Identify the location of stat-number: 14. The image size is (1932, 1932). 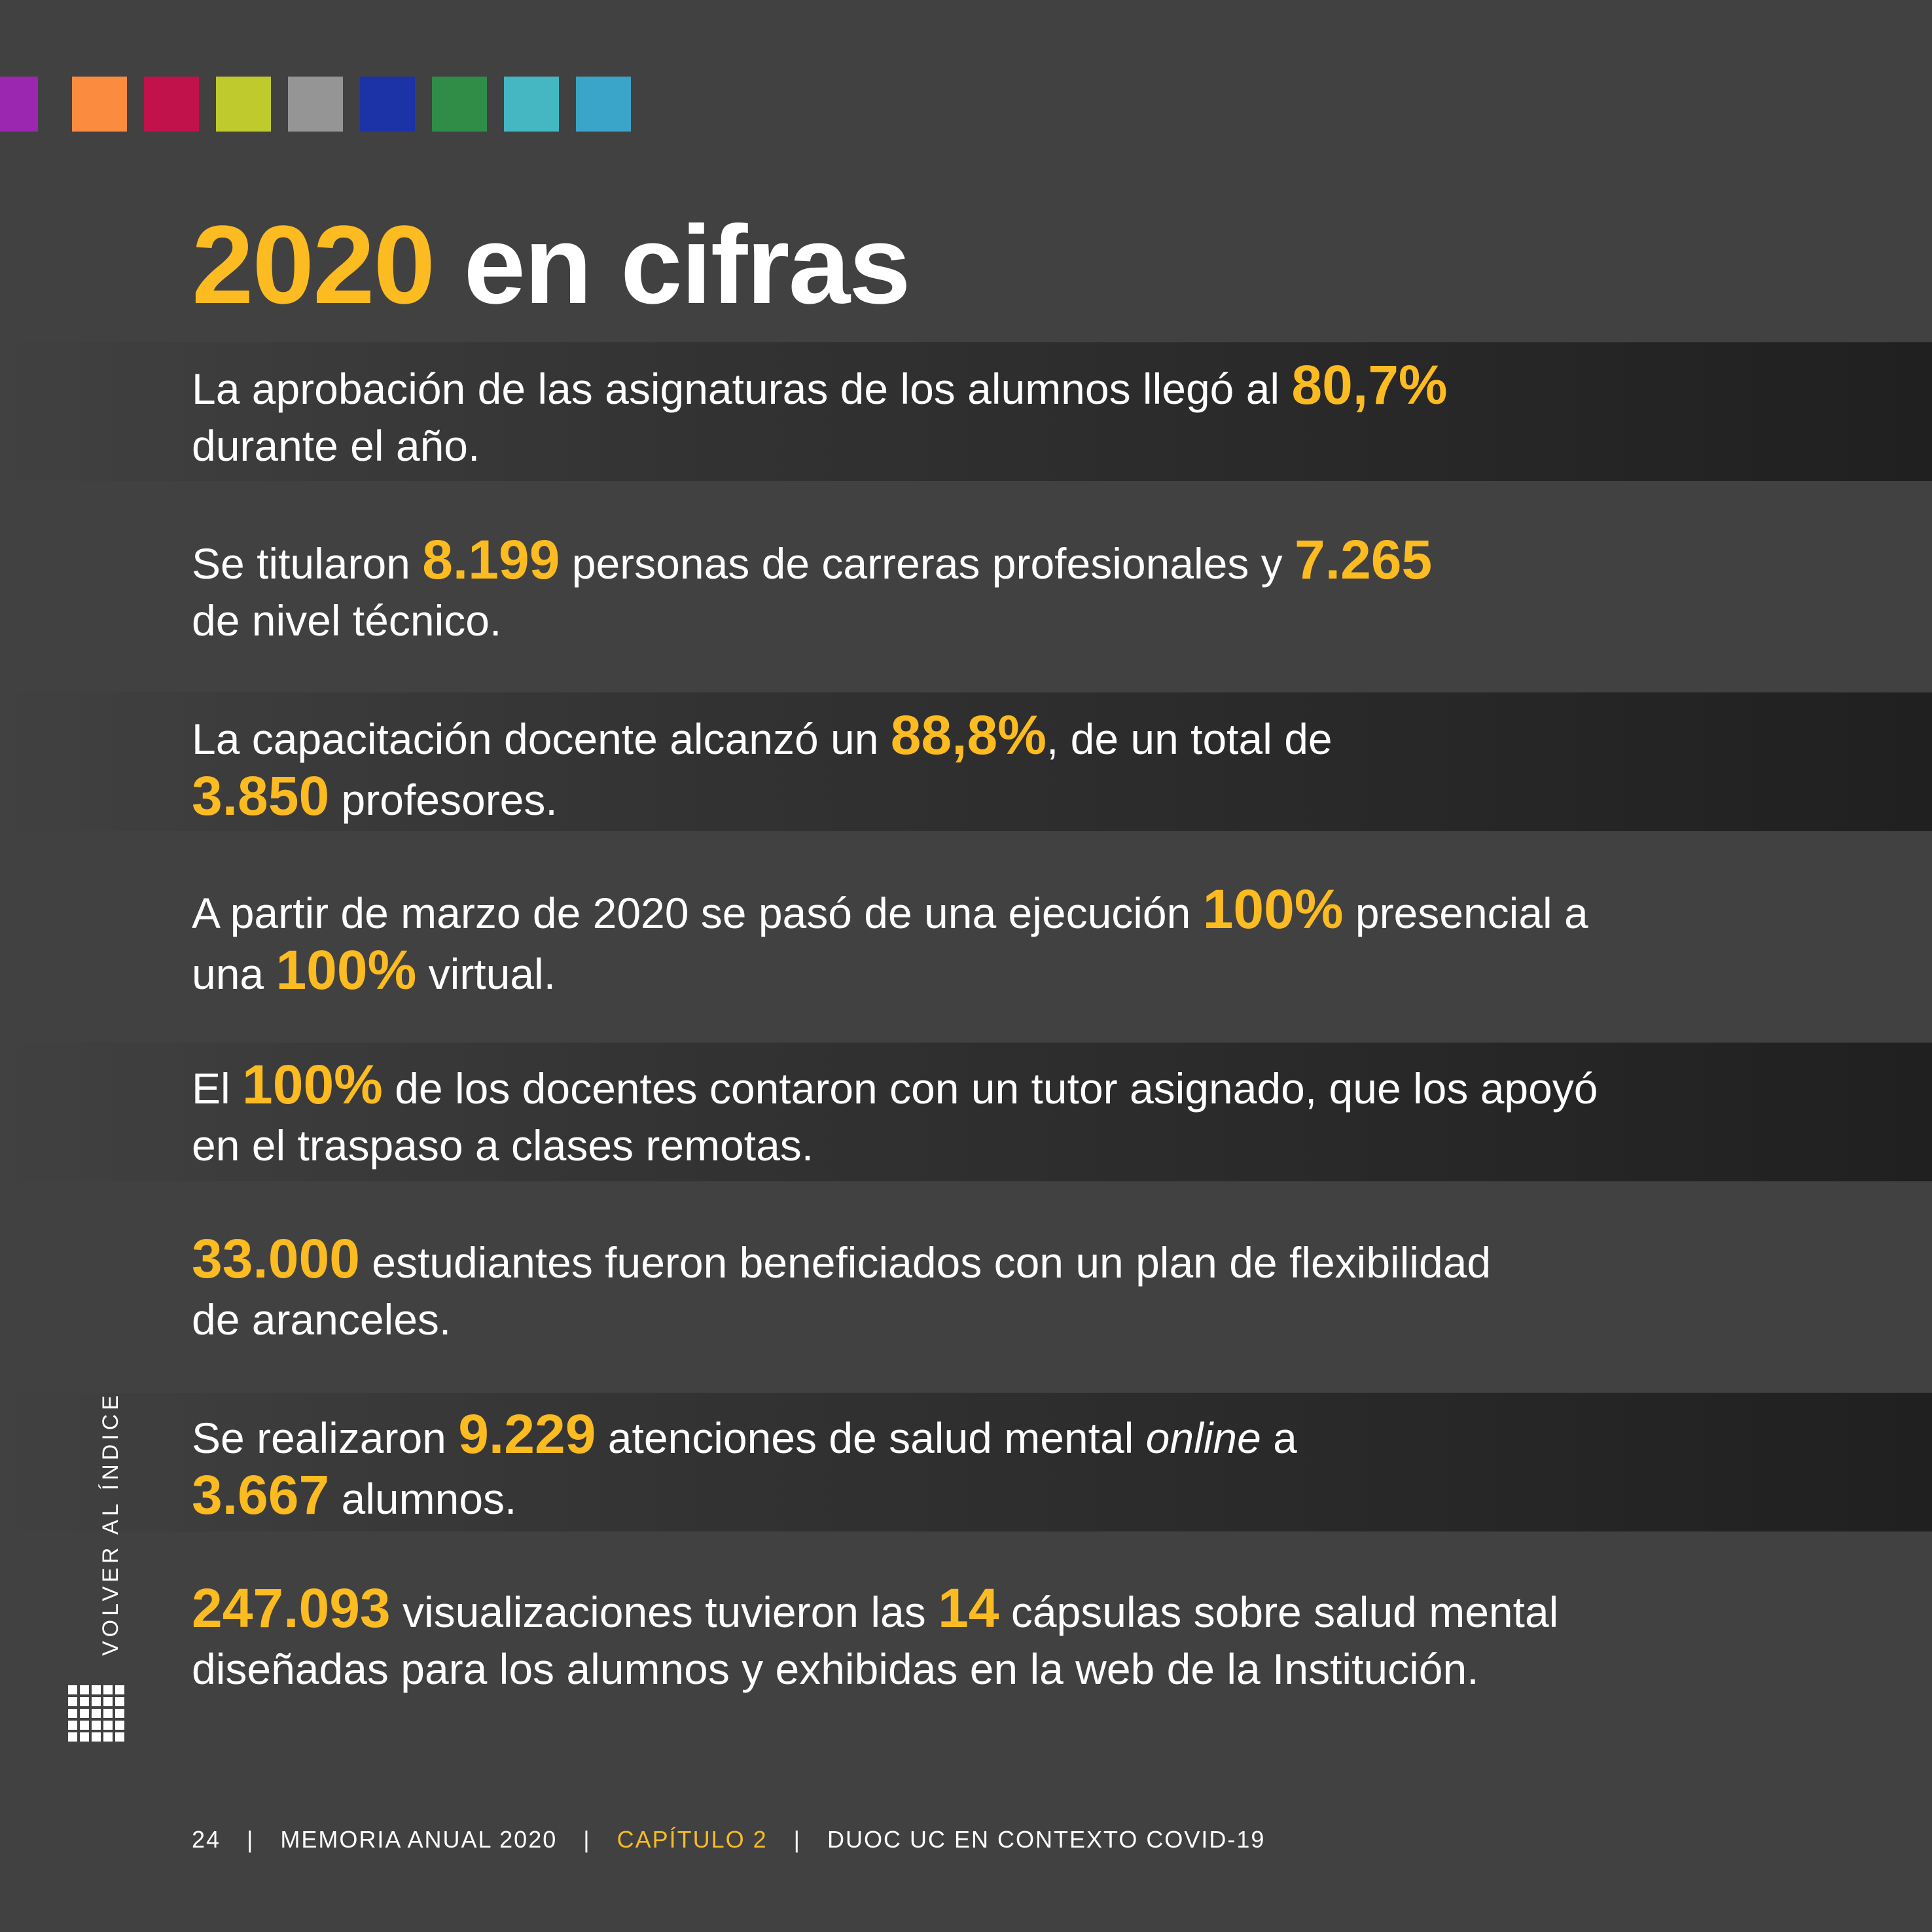
(968, 1608).